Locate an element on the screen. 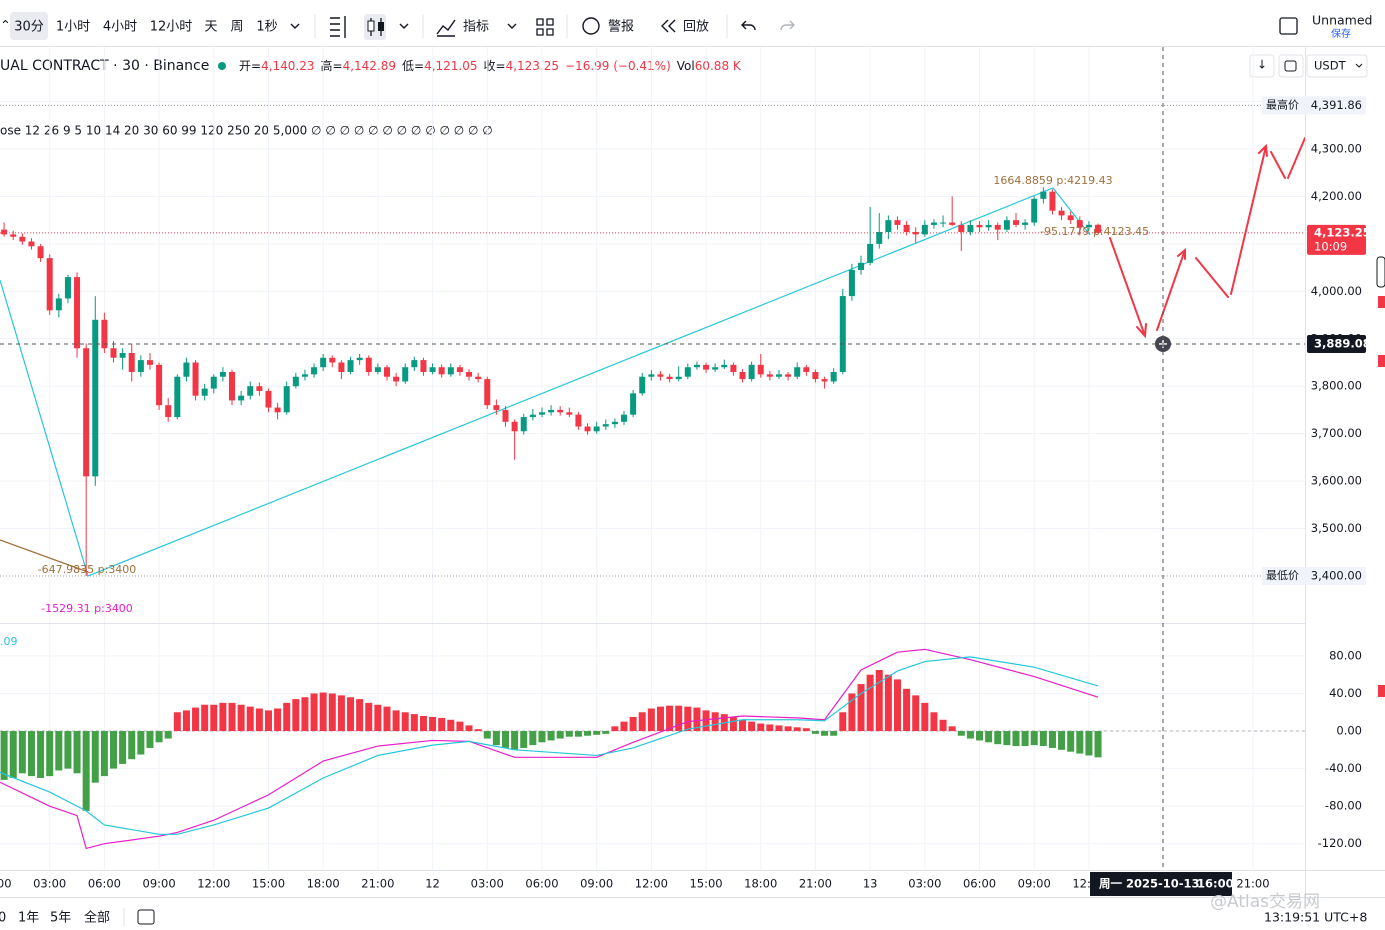  side-button is located at coordinates (1380, 272).